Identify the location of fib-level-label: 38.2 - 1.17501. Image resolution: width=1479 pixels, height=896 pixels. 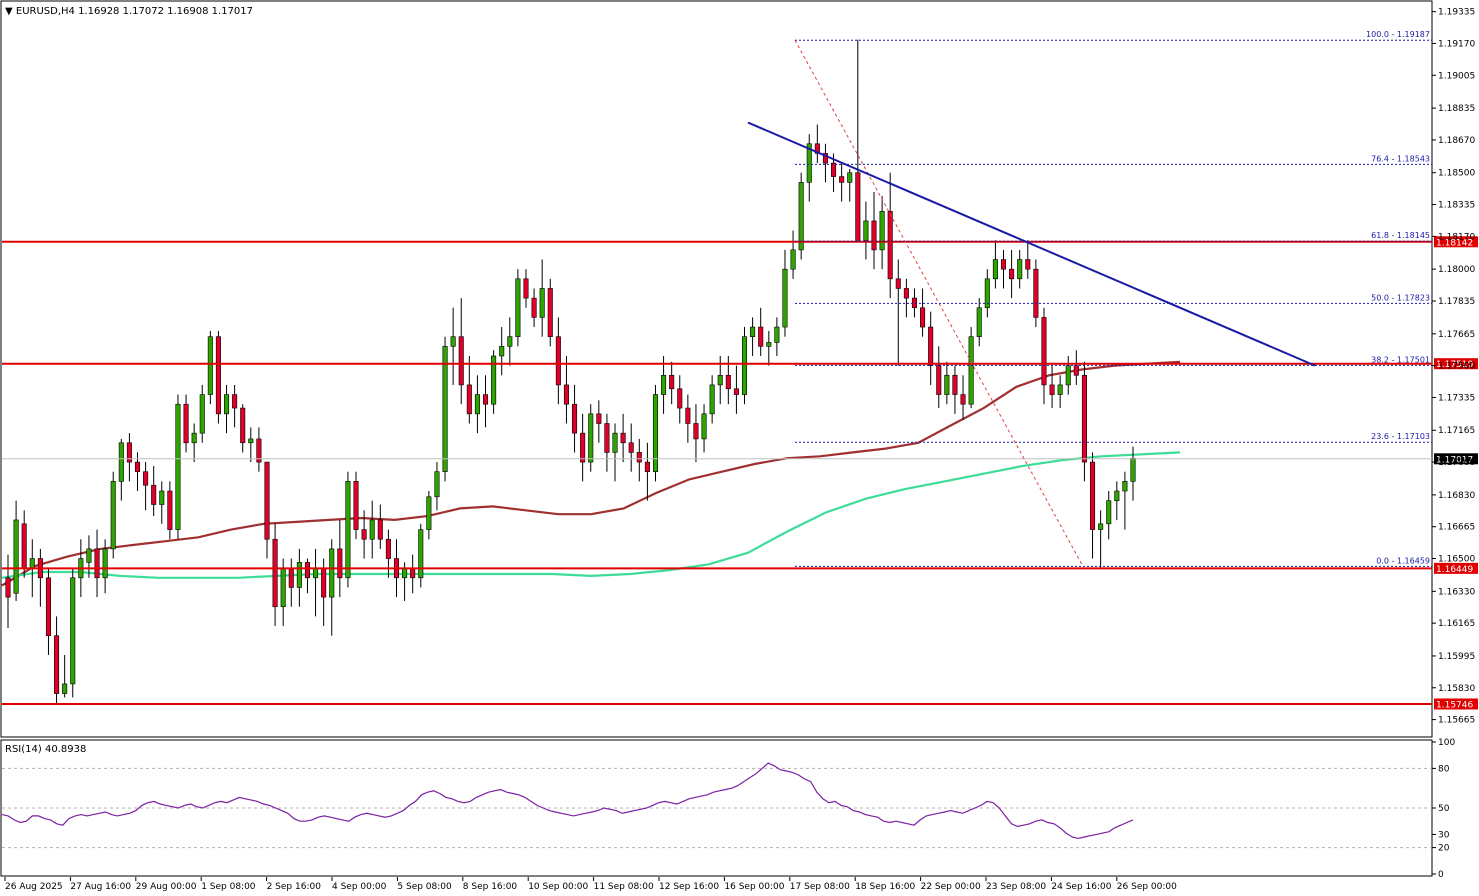
(1400, 359).